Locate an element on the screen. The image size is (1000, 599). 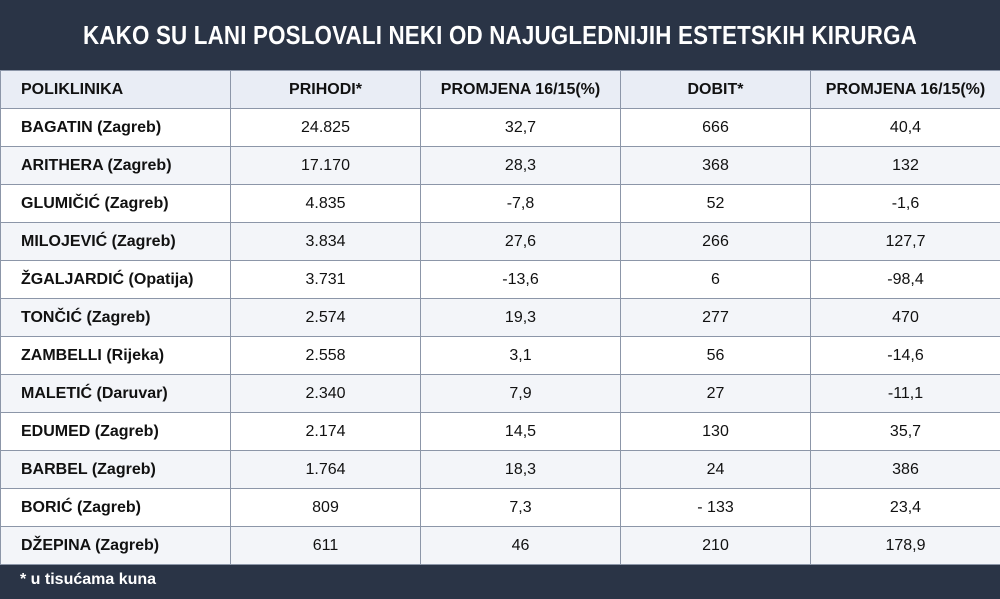
cell-dobit: 130 is located at coordinates (715, 431).